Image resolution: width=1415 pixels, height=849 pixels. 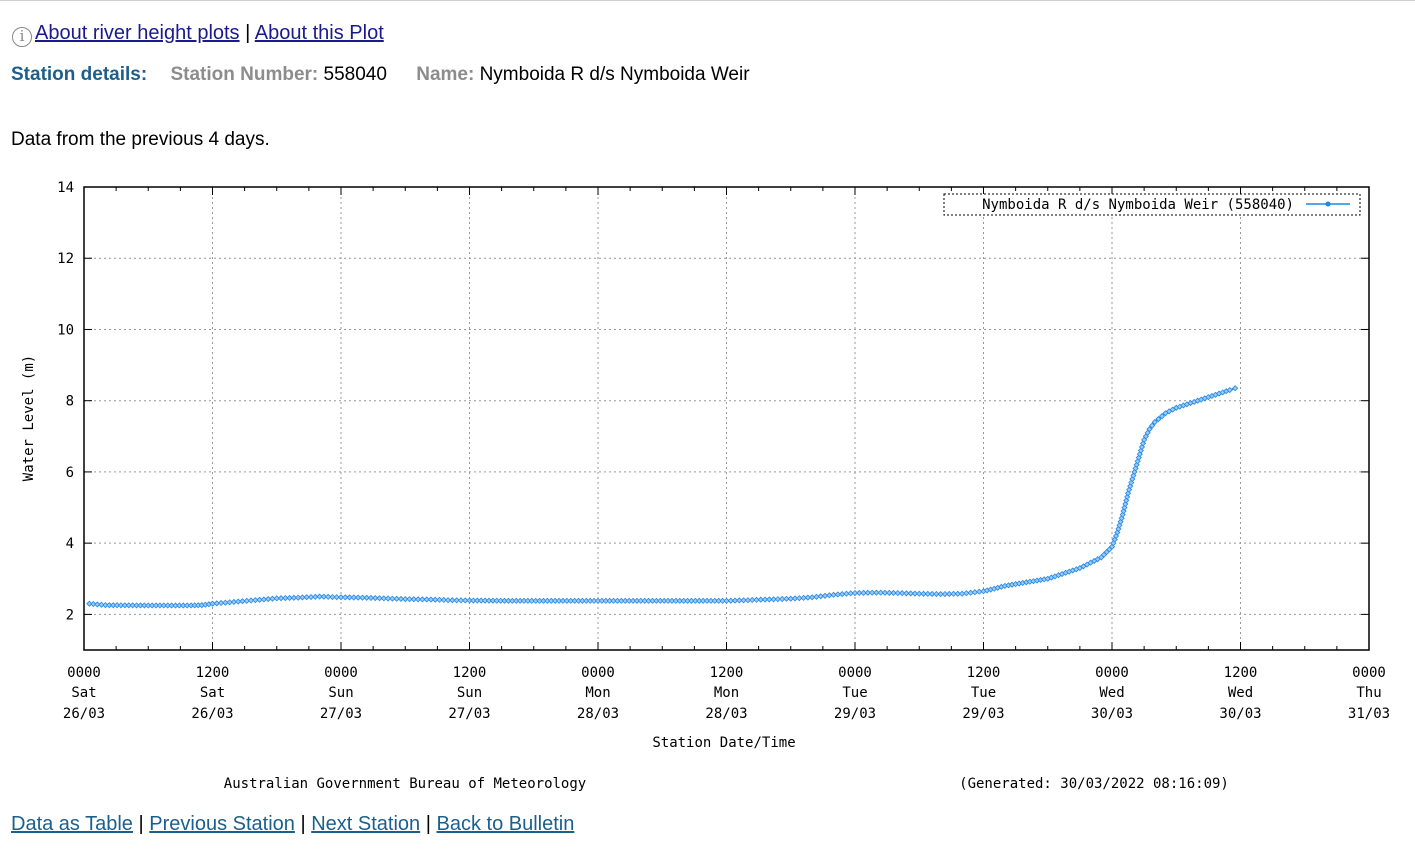 I want to click on legend-marker, so click(x=1328, y=204).